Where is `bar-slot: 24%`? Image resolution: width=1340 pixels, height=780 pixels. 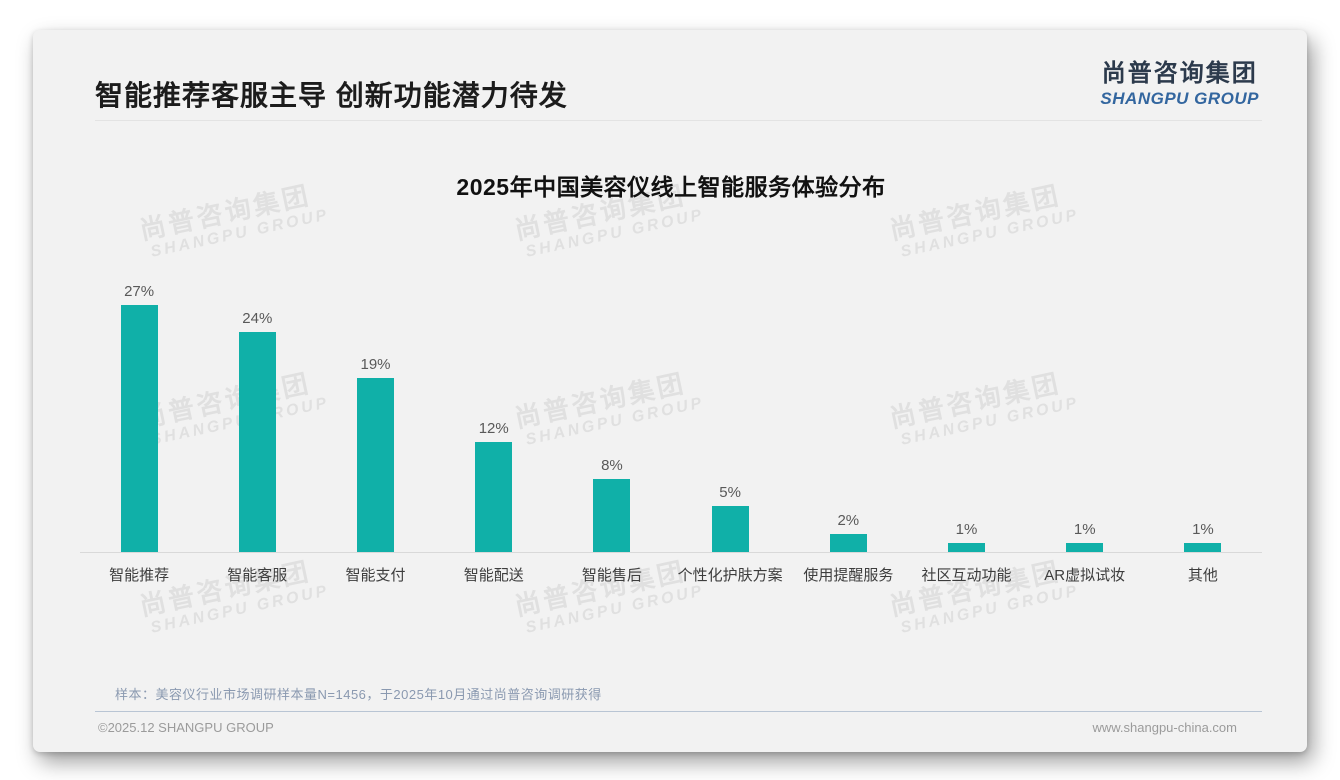
bar-slot: 24% is located at coordinates (257, 431).